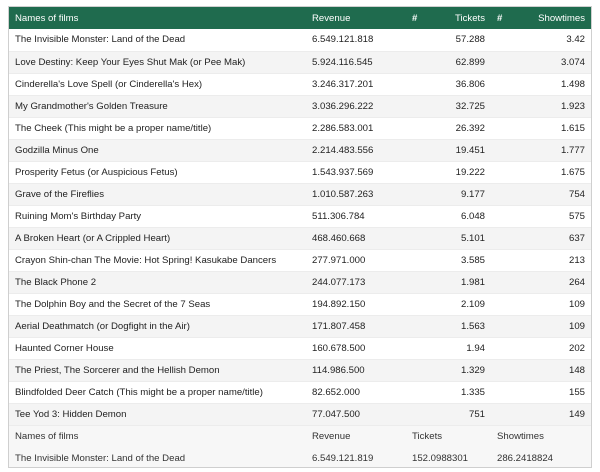 This screenshot has width=600, height=472. Describe the element at coordinates (356, 436) in the screenshot. I see `footer-header-cell: Revenue` at that location.